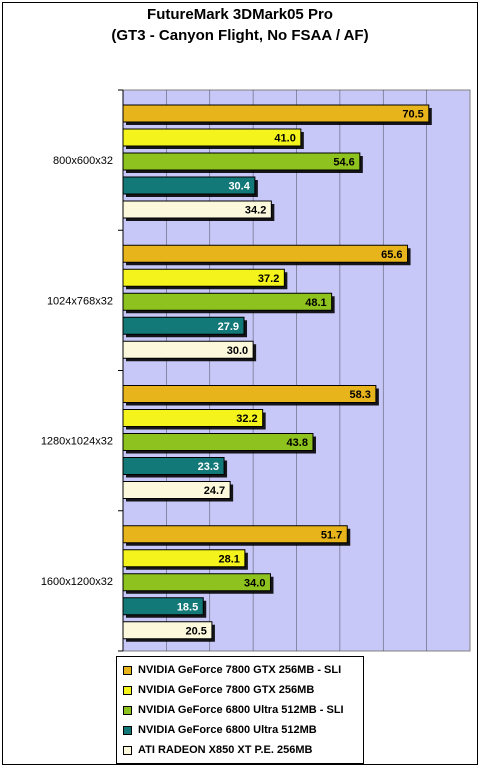 The image size is (480, 767). I want to click on data-label: 41.0, so click(284, 139).